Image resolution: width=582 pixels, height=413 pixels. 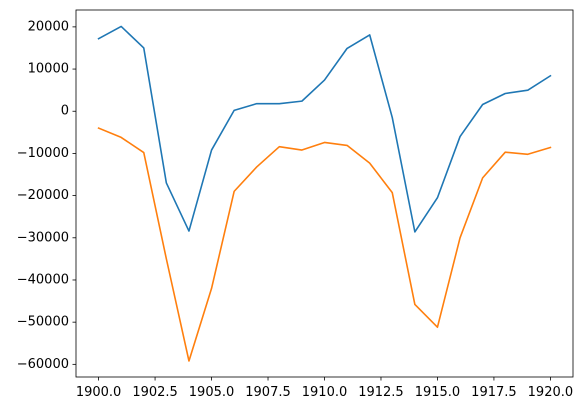 I want to click on x-tick-label: 1912.5, so click(x=381, y=392).